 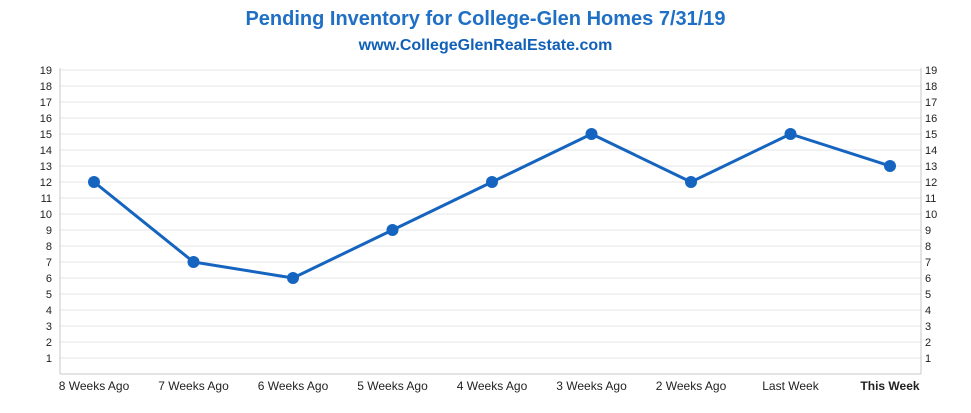 I want to click on y-tick-right-17: 17, so click(x=931, y=103).